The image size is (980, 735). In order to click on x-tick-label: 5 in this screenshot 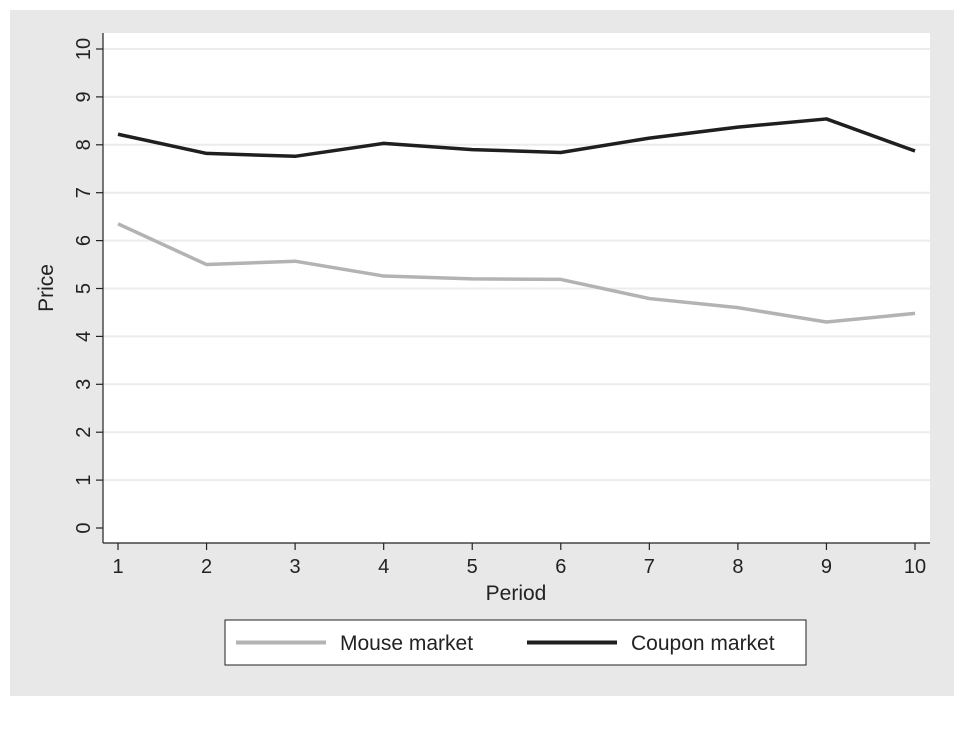, I will do `click(472, 567)`.